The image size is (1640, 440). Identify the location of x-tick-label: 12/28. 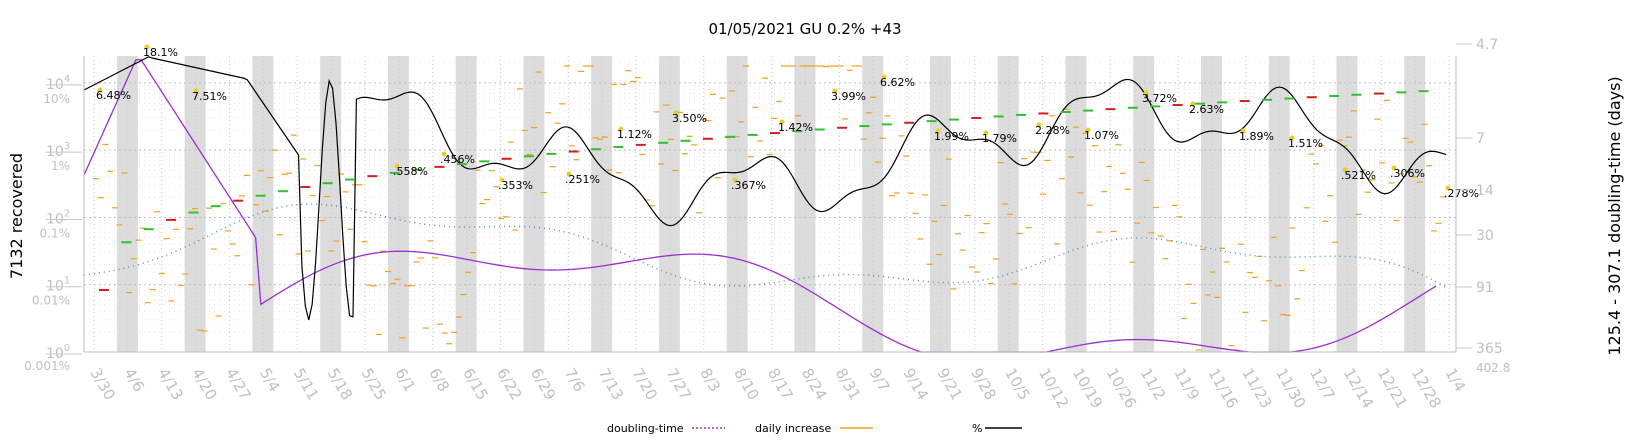
(1426, 388).